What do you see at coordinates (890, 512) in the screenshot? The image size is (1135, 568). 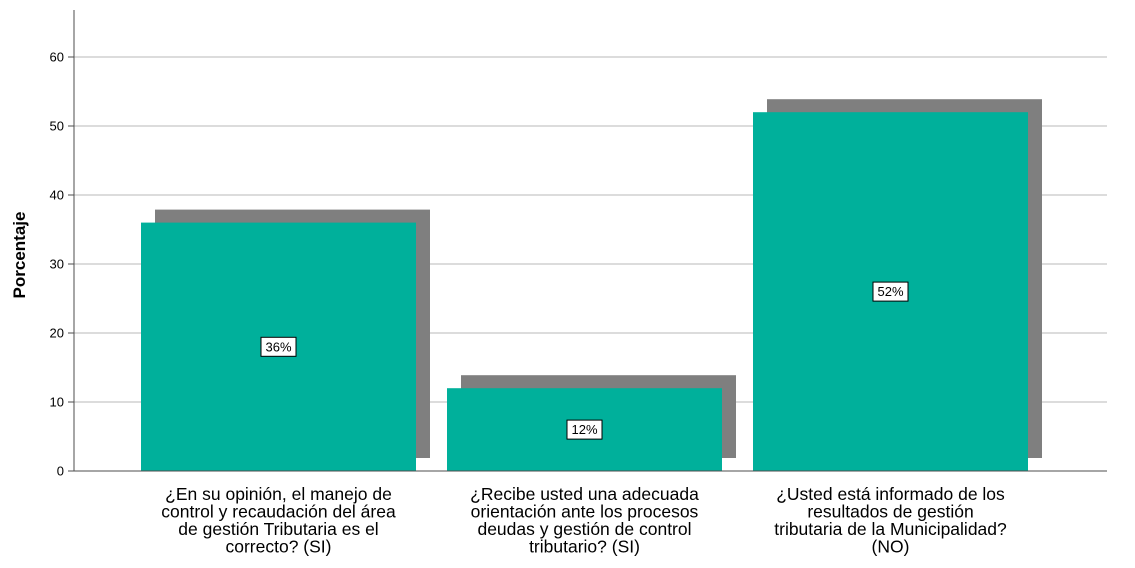 I see `category-label-line: resultados de gestión` at bounding box center [890, 512].